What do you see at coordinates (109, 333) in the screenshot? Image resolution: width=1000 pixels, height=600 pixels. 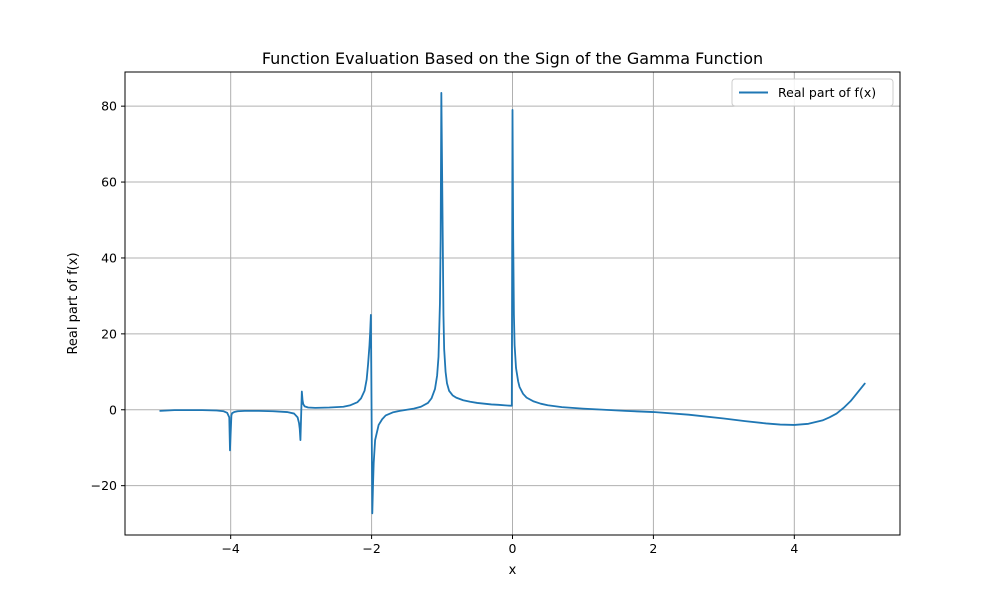 I see `y-tick-label: 20` at bounding box center [109, 333].